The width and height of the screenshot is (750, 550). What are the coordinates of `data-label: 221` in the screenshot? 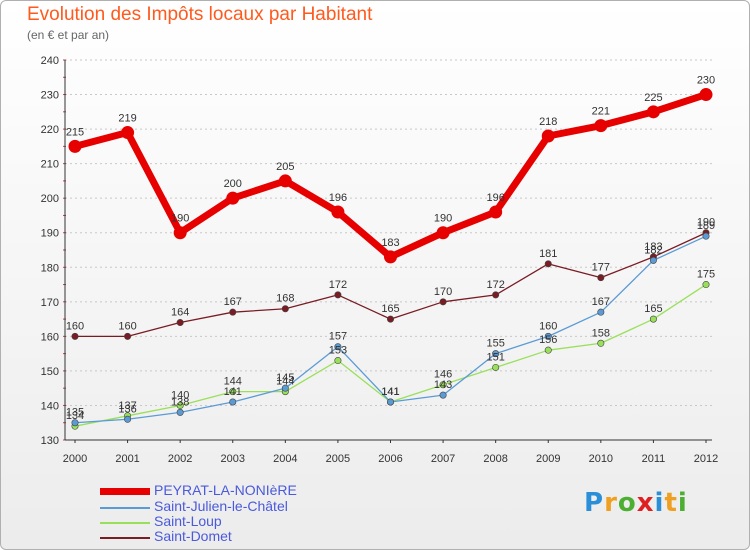 It's located at (601, 112).